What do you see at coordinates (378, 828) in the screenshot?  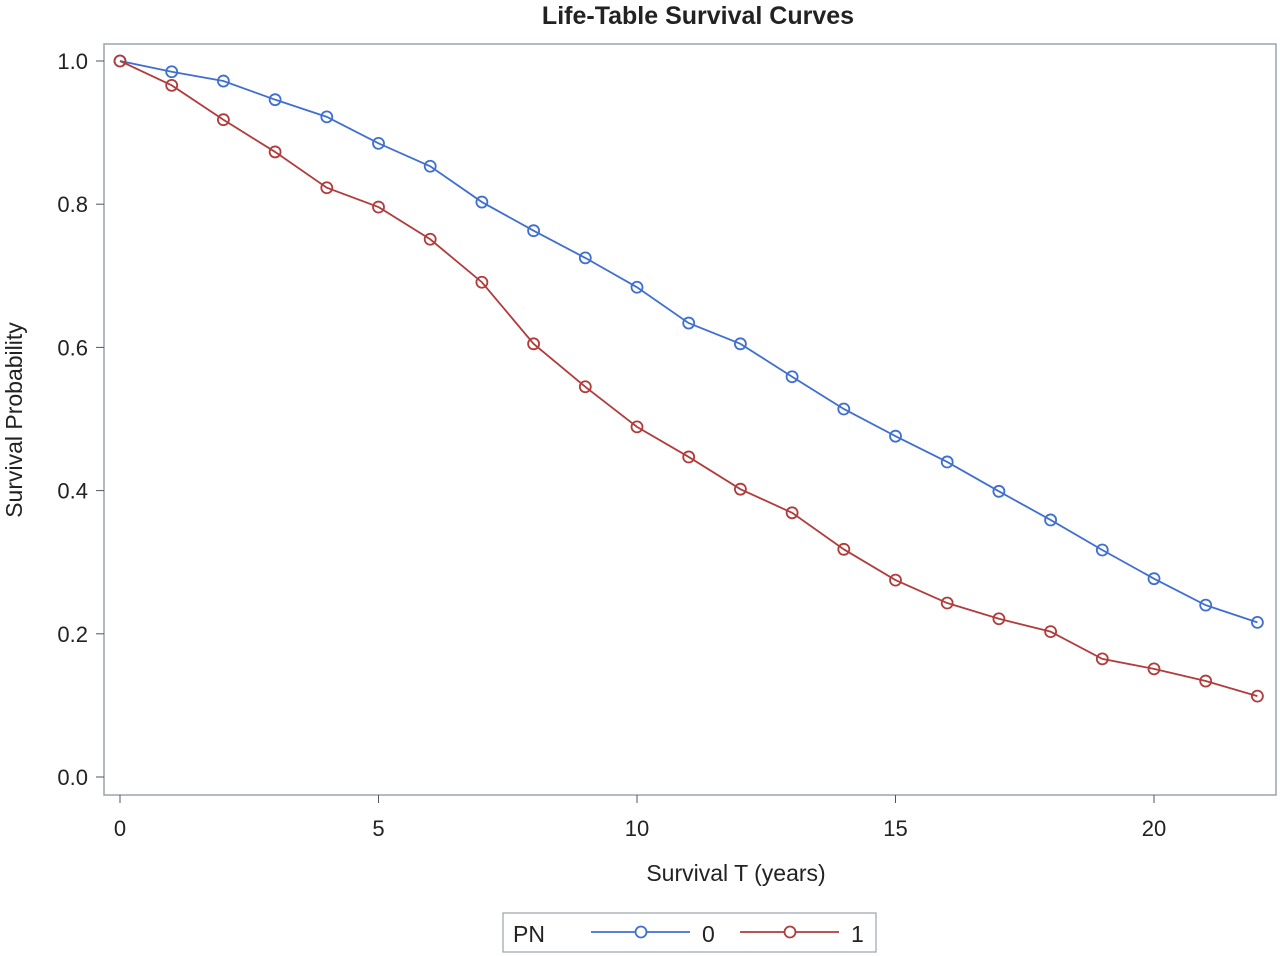 I see `x-tick-label: 5` at bounding box center [378, 828].